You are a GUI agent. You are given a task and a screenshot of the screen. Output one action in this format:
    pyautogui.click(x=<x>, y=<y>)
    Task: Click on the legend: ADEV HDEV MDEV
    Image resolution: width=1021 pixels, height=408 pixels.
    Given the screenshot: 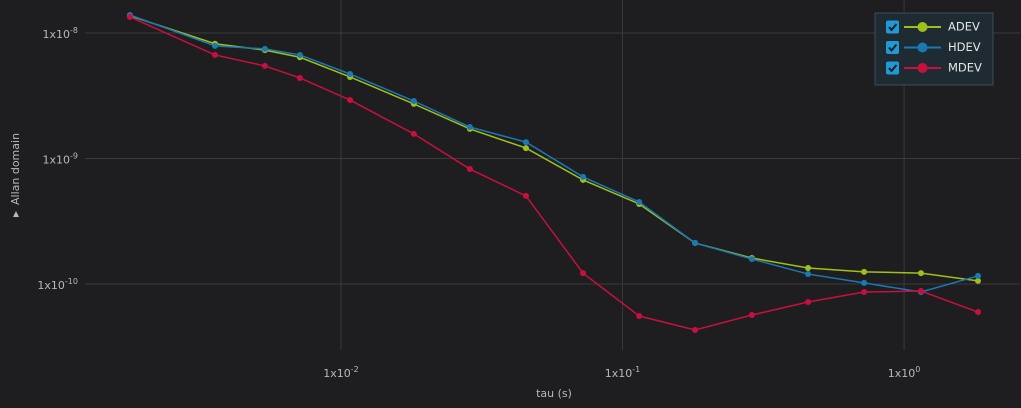 What is the action you would take?
    pyautogui.click(x=934, y=49)
    